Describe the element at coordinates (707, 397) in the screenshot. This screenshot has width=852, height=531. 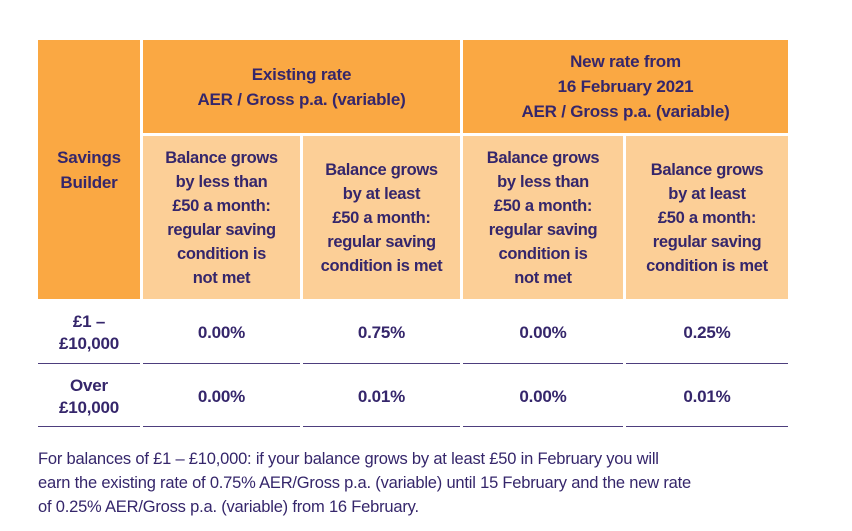
I see `tier-2-new-met-rate: 0.01%` at that location.